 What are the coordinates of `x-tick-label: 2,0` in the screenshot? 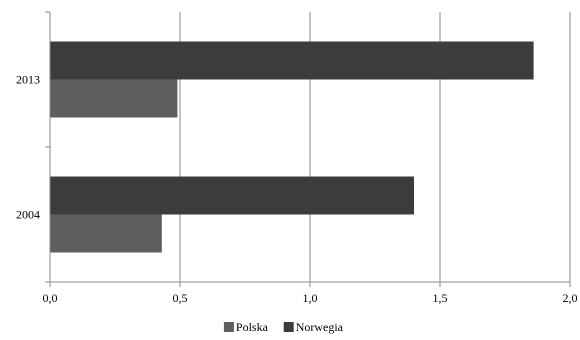 It's located at (570, 298).